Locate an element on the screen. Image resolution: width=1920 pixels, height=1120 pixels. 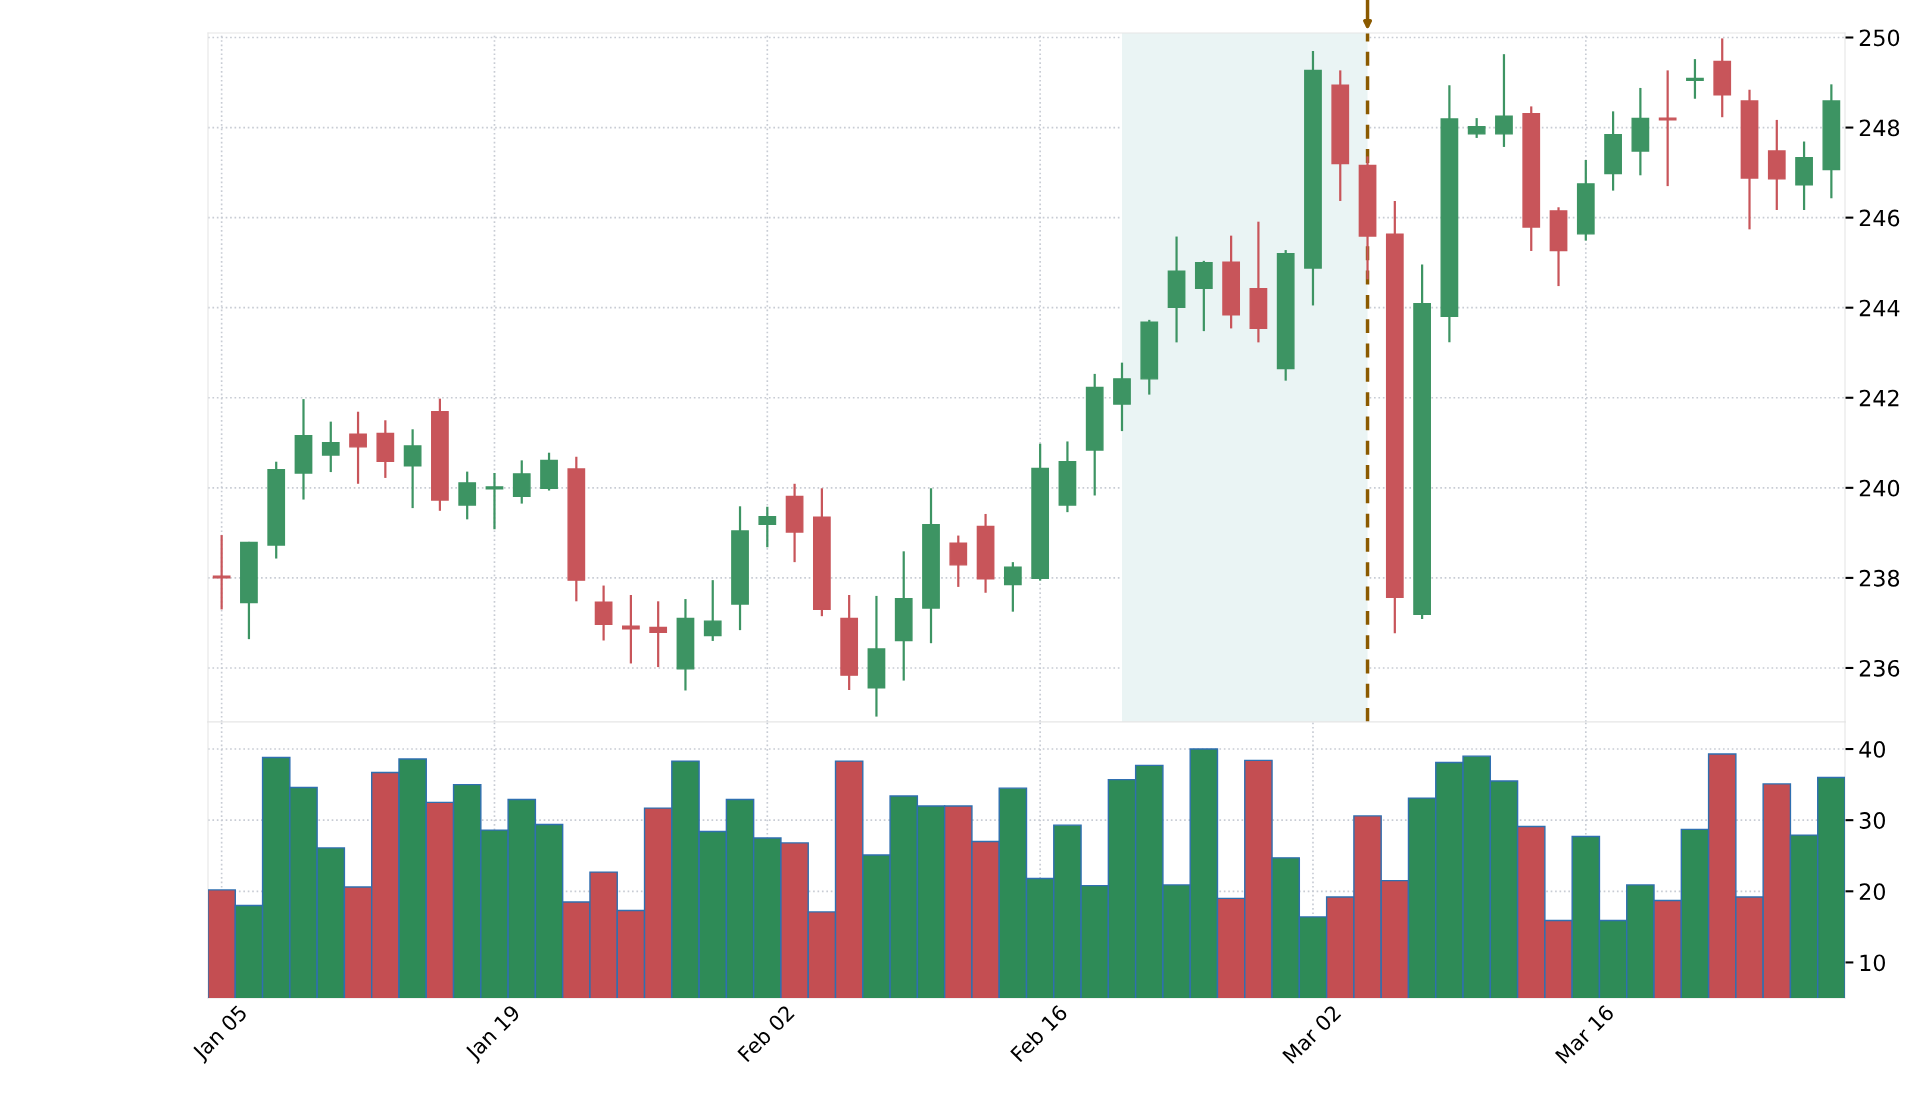
y-tick-label: 238 is located at coordinates (1879, 578).